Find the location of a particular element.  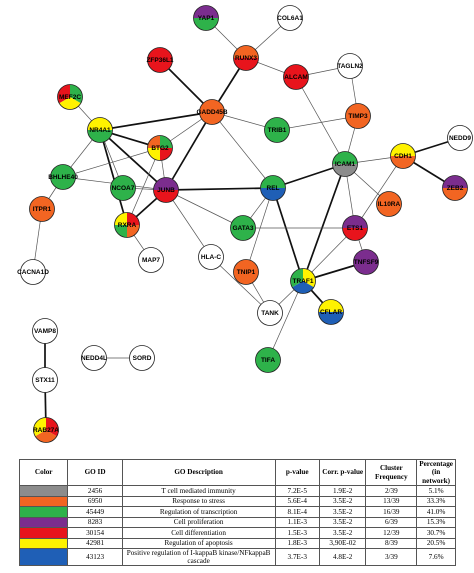

legend-corr-p-value: 1.9E-2 is located at coordinates (342, 491).